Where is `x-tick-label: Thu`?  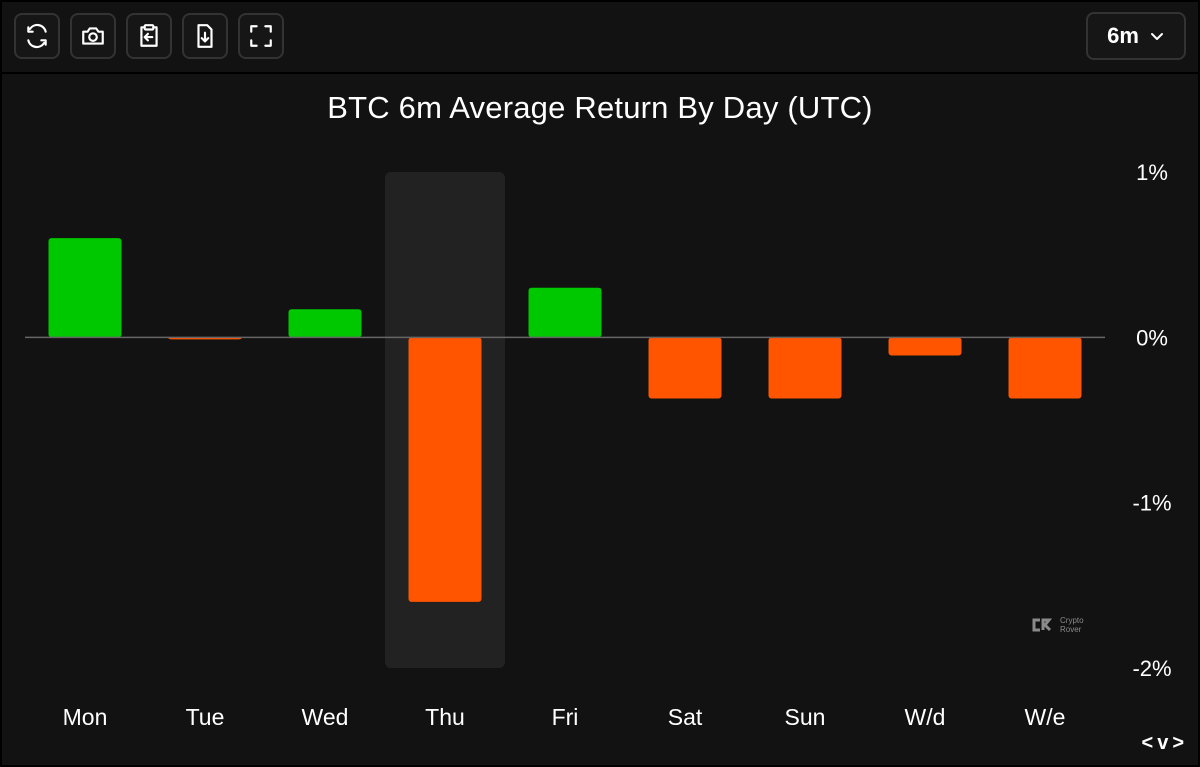
x-tick-label: Thu is located at coordinates (445, 717).